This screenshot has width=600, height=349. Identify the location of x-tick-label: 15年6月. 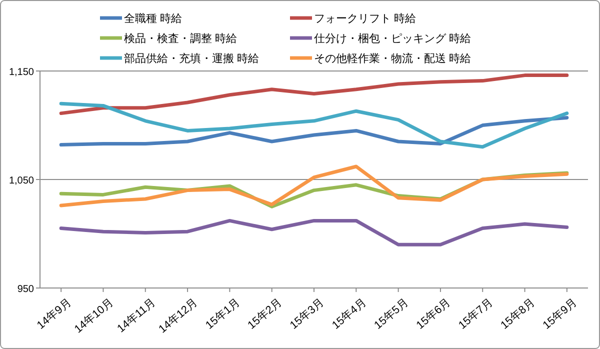
(434, 314).